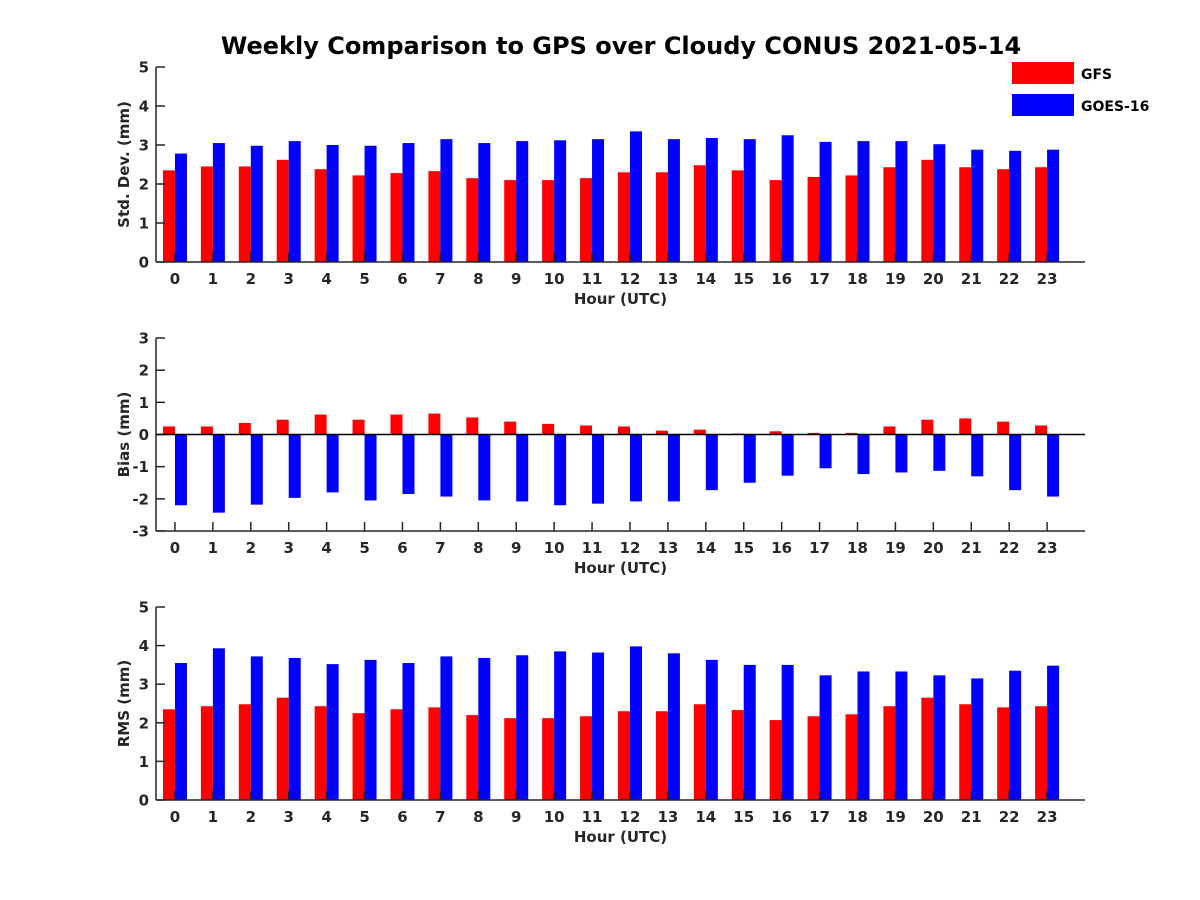  I want to click on x-tick-label: 14, so click(705, 817).